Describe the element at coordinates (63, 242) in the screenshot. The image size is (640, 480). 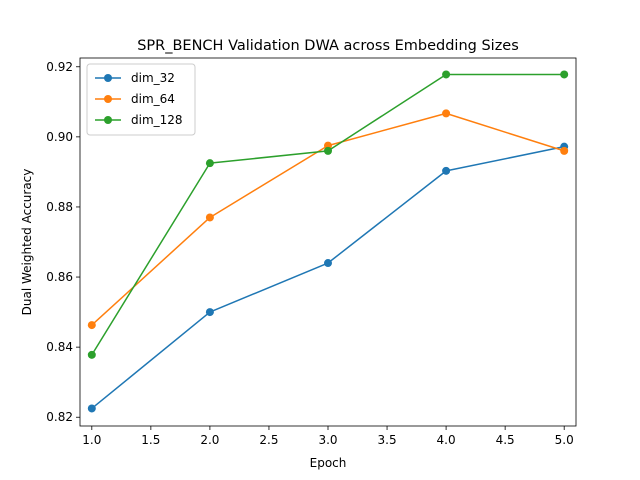
I see `y-axis: 0.82 0.84 0.86 0.88 0.90 0.92` at that location.